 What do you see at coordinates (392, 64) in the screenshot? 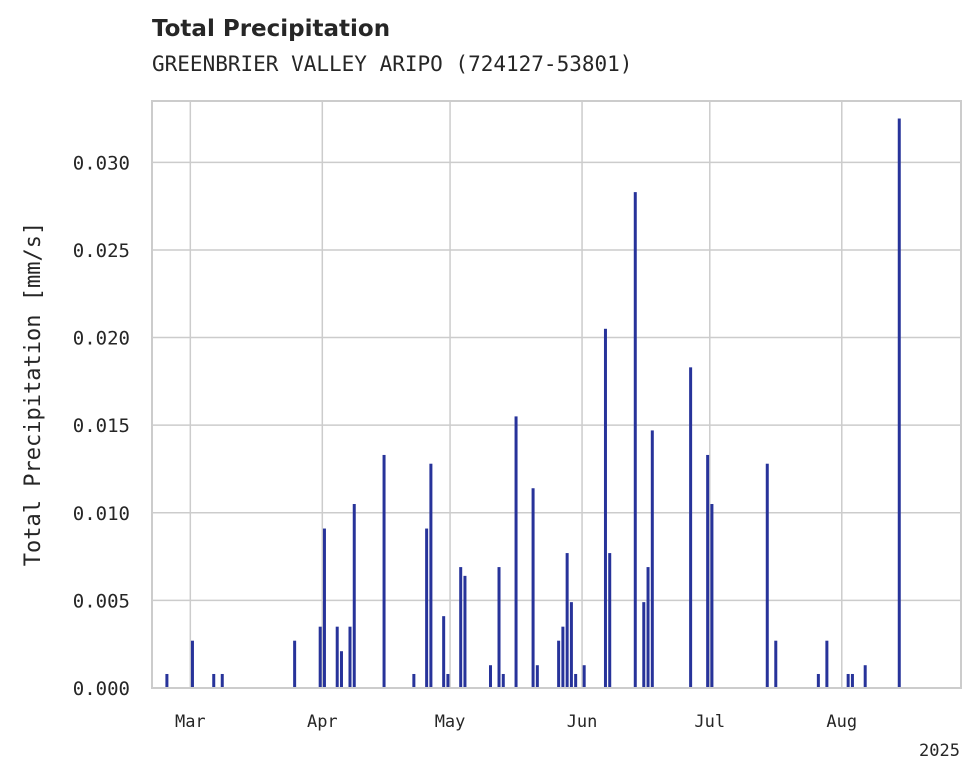
I see `chart-subtitle: GREENBRIER VALLEY ARIPO (724127-53801)` at bounding box center [392, 64].